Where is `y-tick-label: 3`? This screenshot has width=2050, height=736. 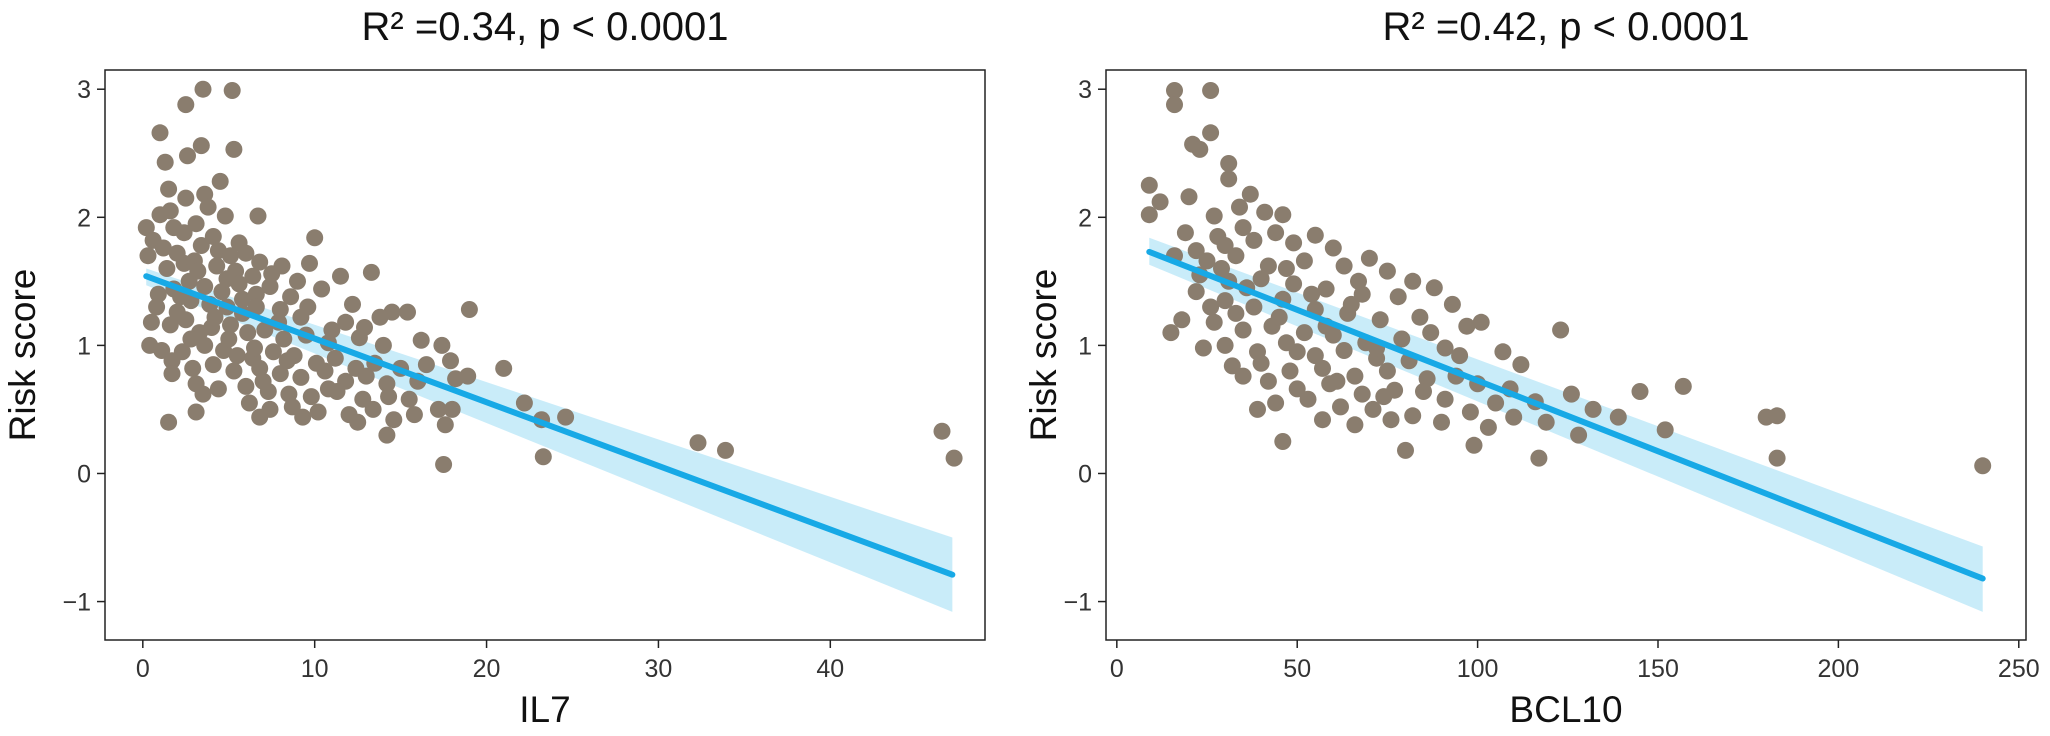
y-tick-label: 3 is located at coordinates (1085, 90).